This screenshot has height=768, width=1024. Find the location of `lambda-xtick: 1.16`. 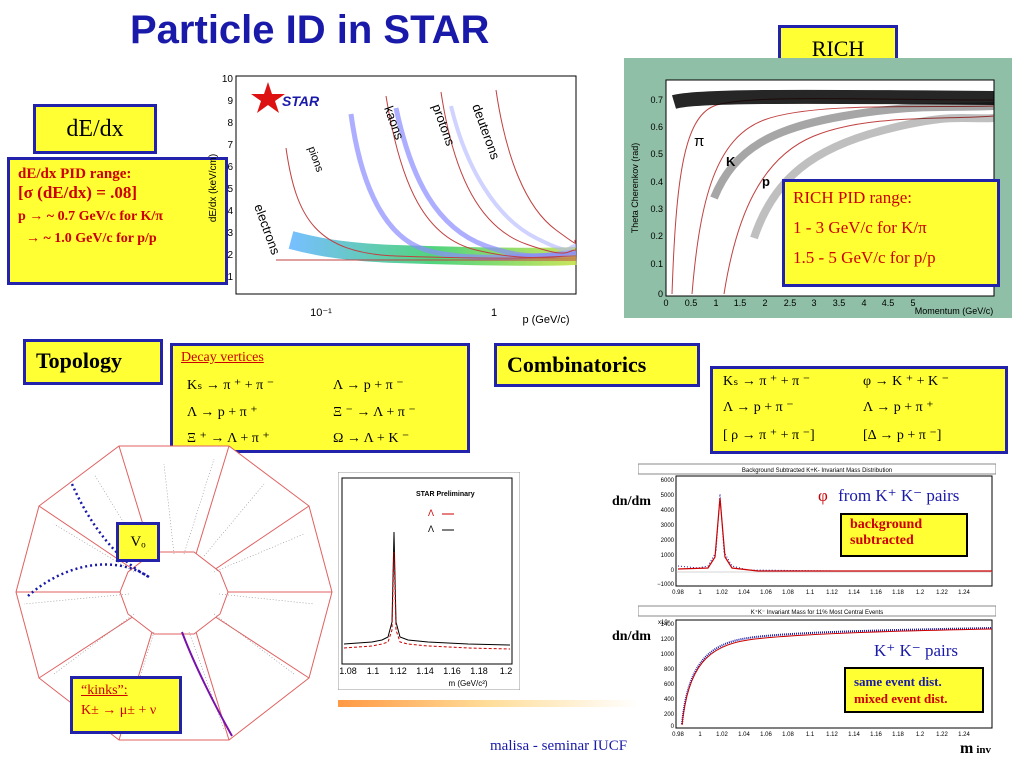

lambda-xtick: 1.16 is located at coordinates (452, 671).